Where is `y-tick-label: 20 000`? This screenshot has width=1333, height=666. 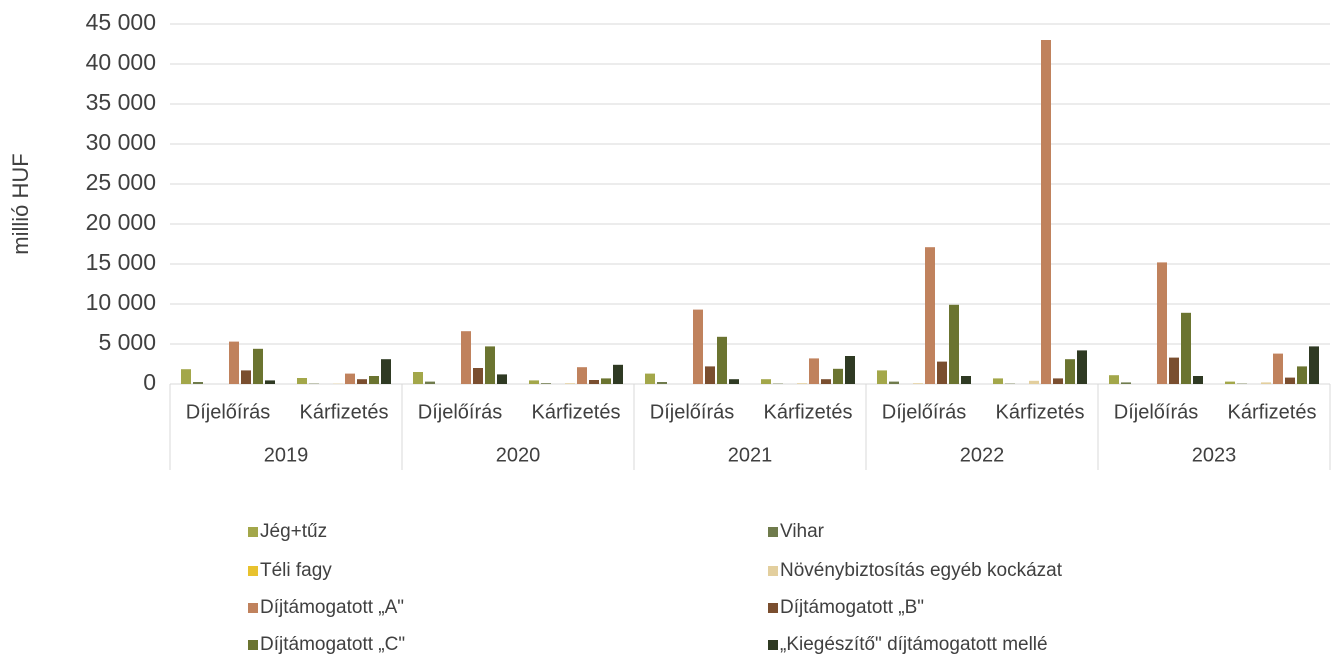 y-tick-label: 20 000 is located at coordinates (121, 222).